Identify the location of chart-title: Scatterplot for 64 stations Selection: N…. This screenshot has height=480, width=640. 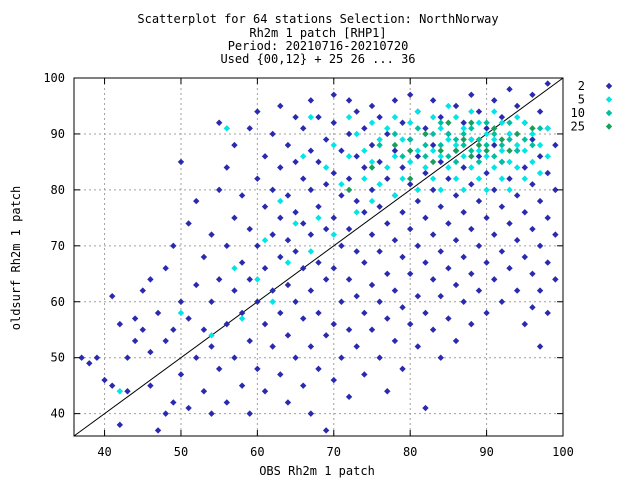
(317, 39).